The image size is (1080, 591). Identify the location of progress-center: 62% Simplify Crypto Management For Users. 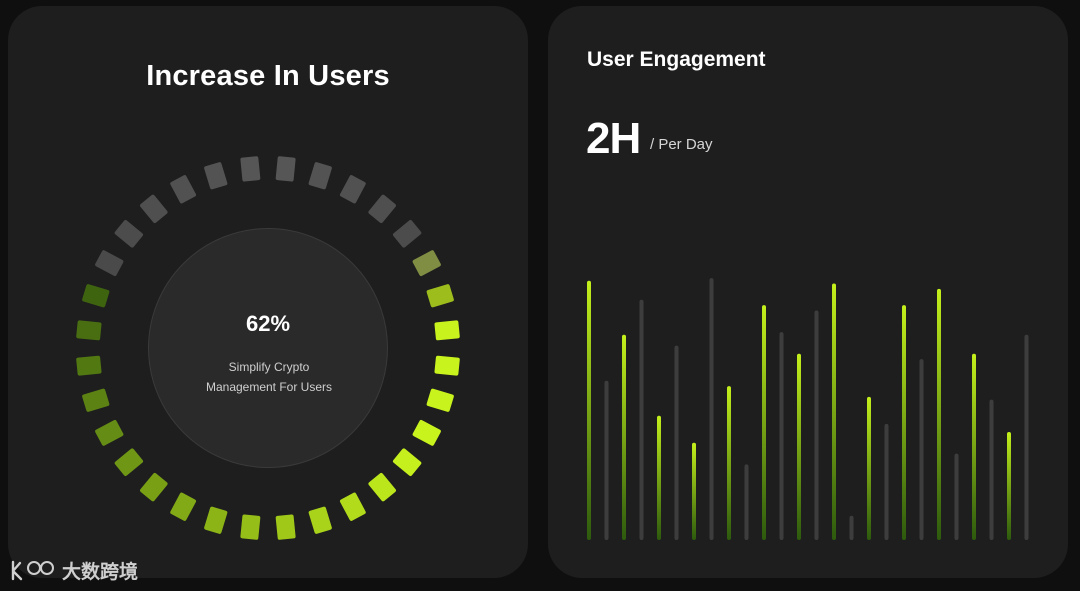
(268, 348).